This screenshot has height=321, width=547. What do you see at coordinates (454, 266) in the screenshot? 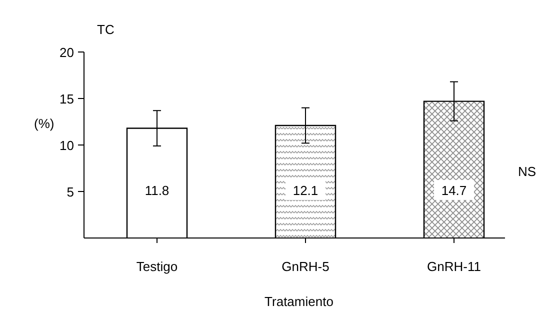
I see `x-tick-label: GnRH-11` at bounding box center [454, 266].